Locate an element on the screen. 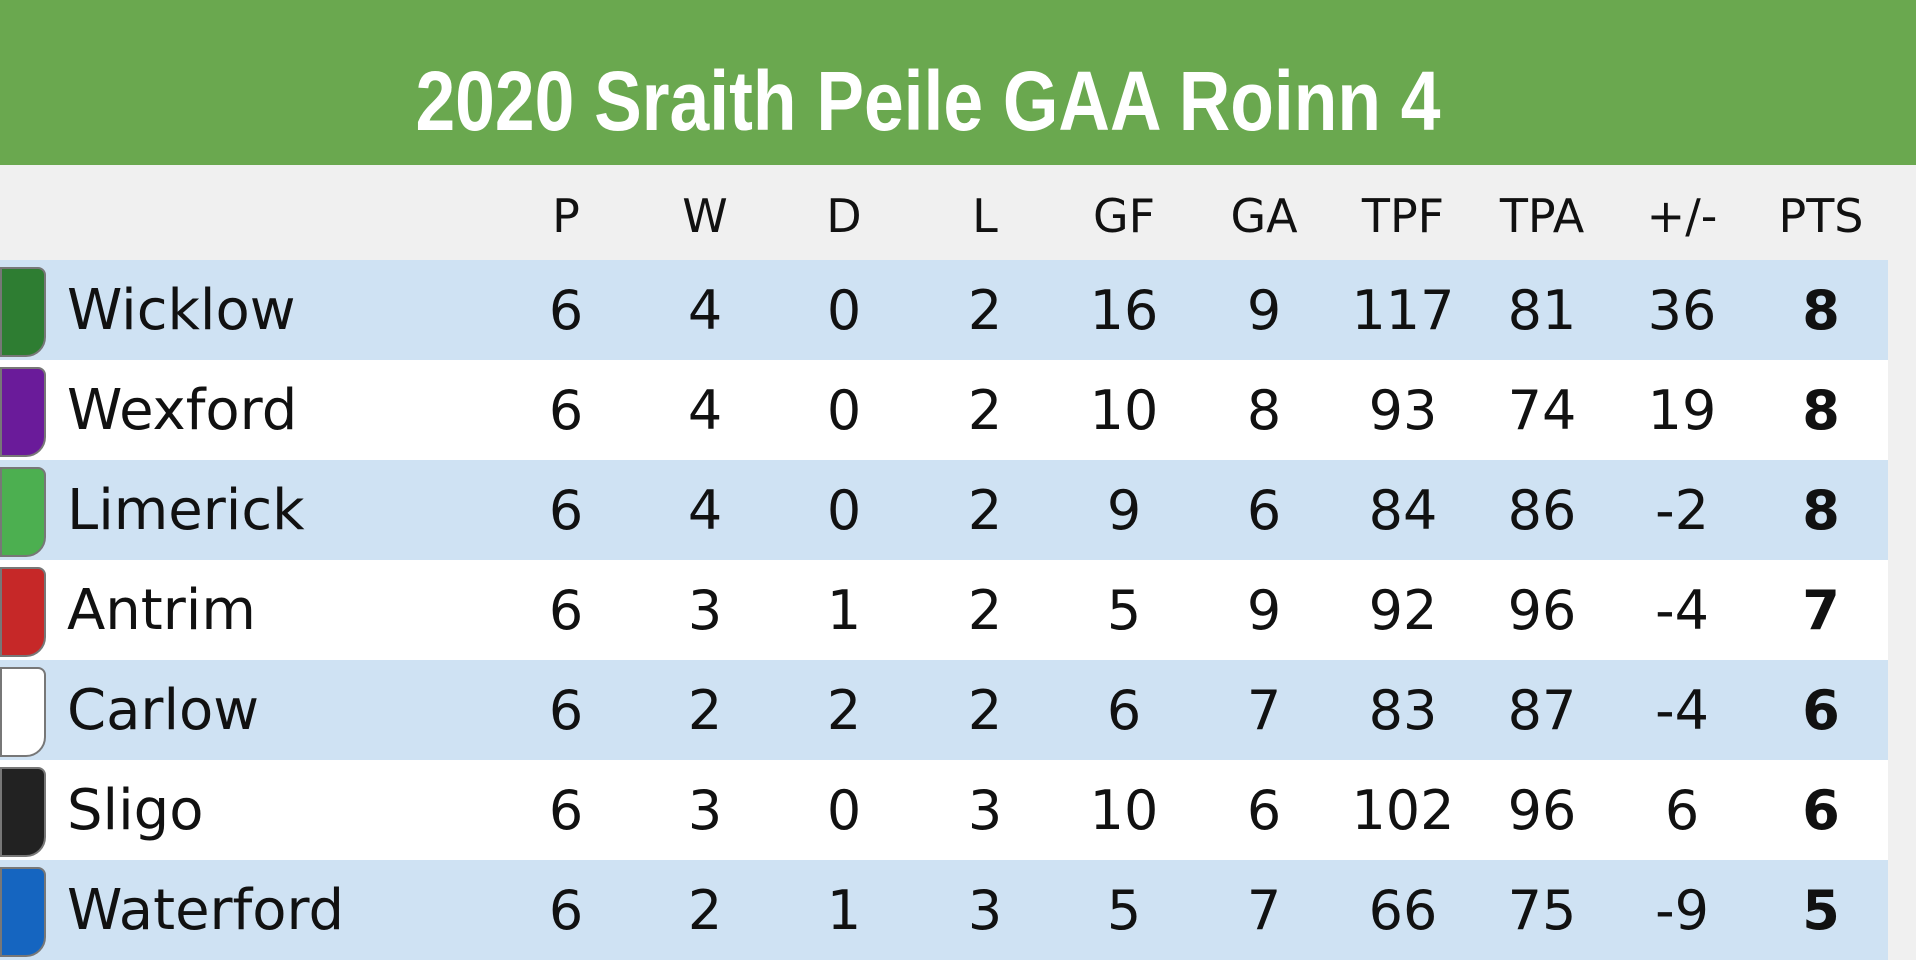 Image resolution: width=1916 pixels, height=960 pixels. stat-cell: 74 is located at coordinates (1542, 410).